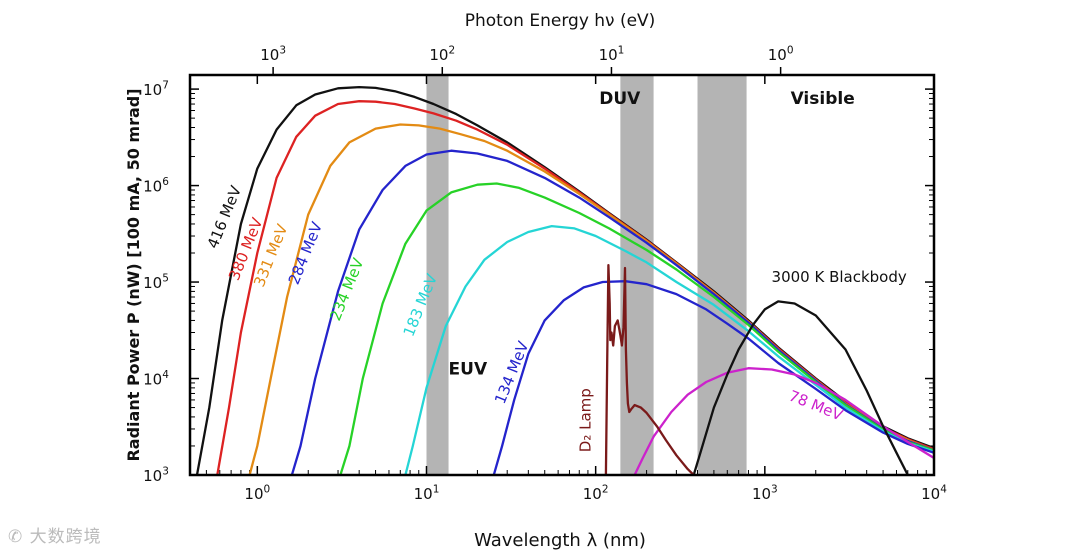  I want to click on y-tick-label: 10⁶, so click(156, 186).